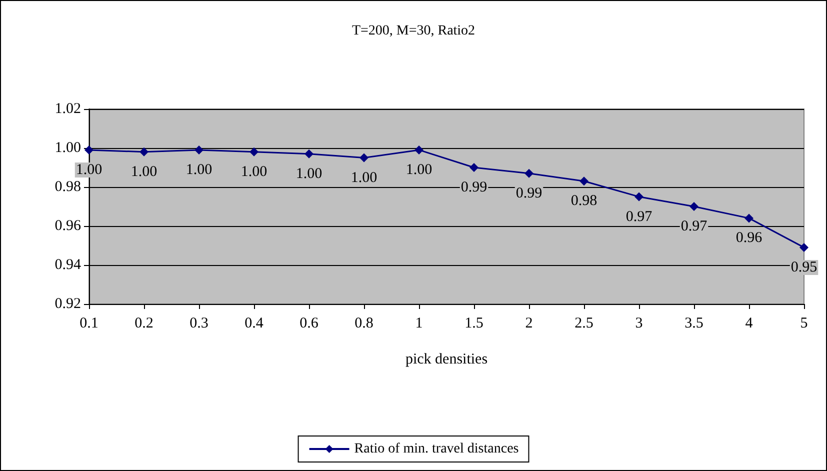  I want to click on y-tick-label: 0.96, so click(68, 226).